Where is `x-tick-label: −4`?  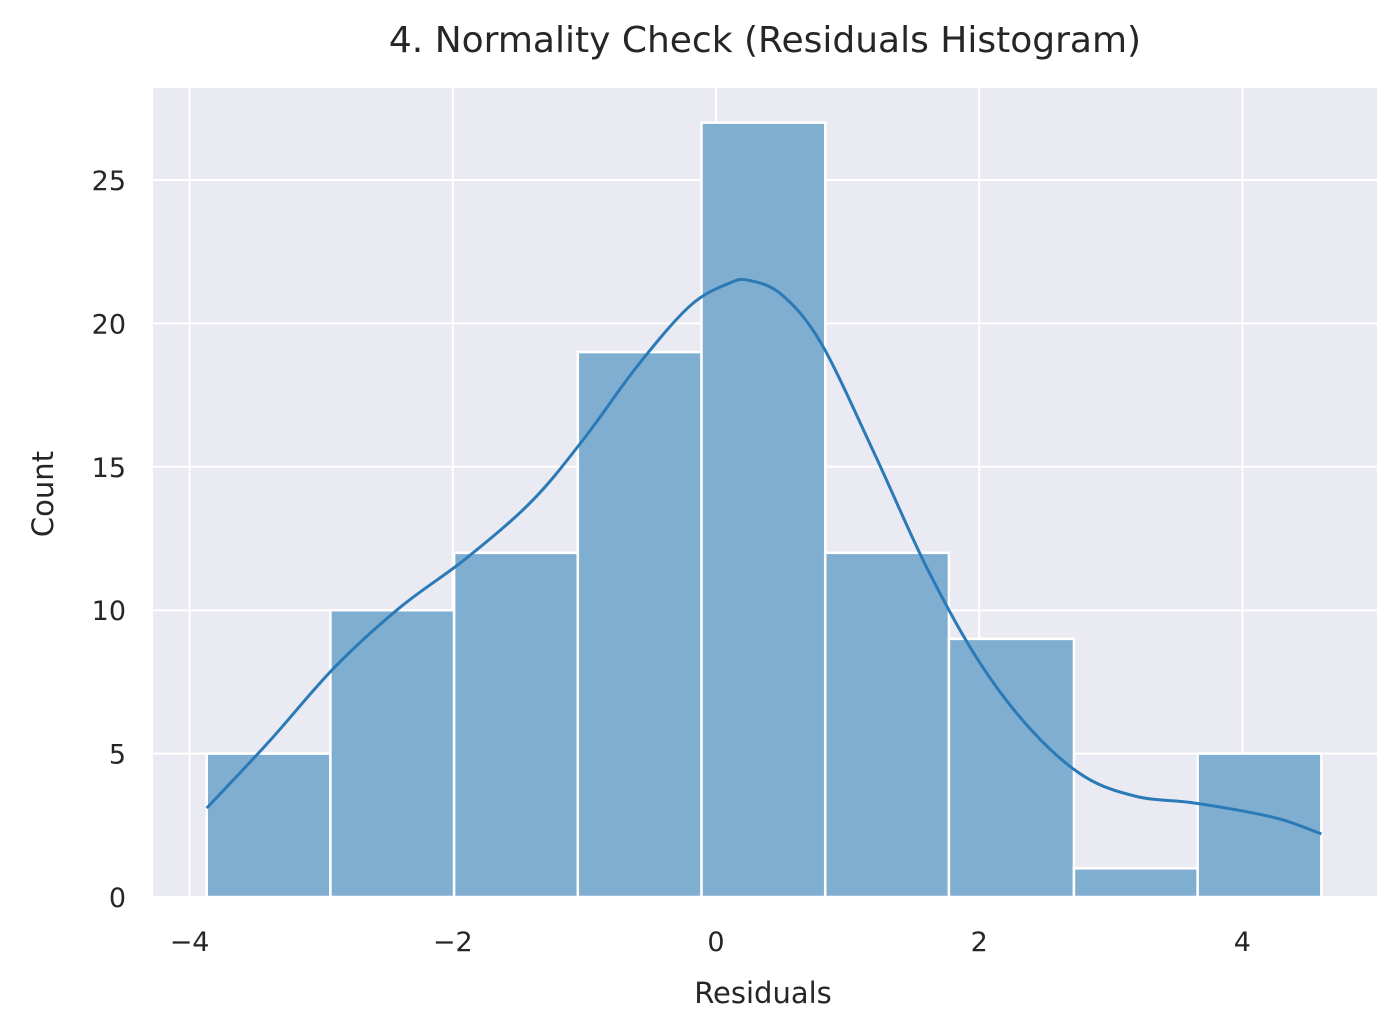 x-tick-label: −4 is located at coordinates (190, 942).